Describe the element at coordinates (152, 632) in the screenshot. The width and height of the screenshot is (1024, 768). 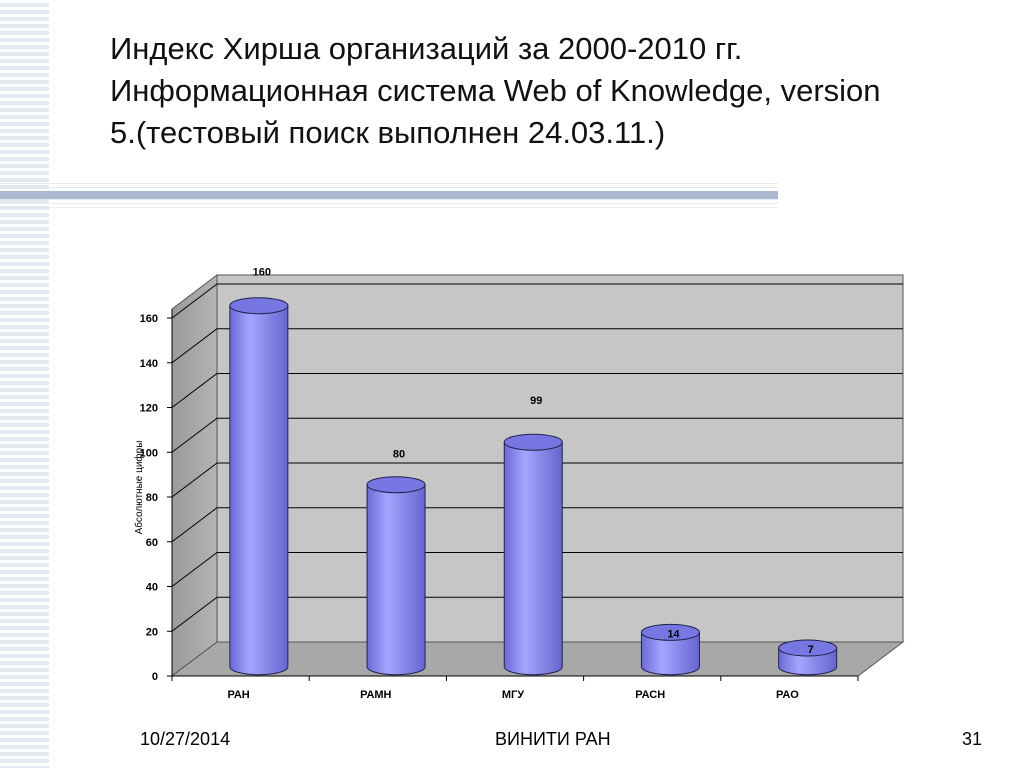
I see `y-tick-label: 20` at that location.